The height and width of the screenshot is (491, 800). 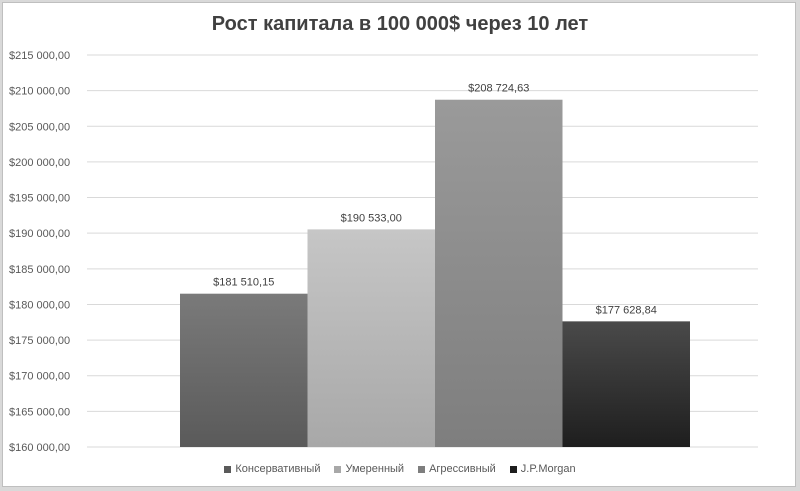 I want to click on data-label: $190 533,00, so click(x=371, y=218).